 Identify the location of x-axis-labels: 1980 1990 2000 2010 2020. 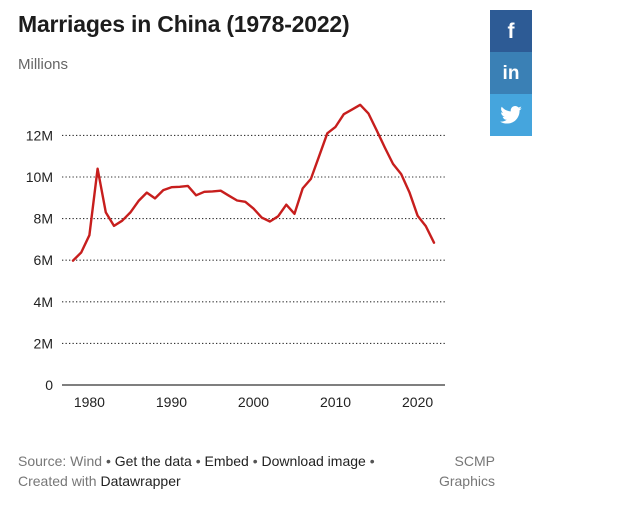
(254, 402).